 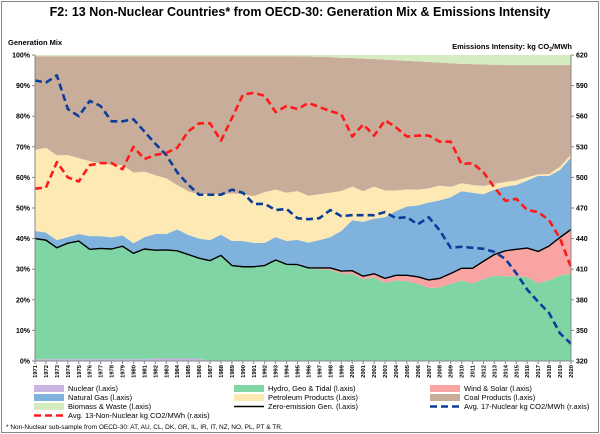 I want to click on legend-label-hydro-geo-tidal-l-axis: Hydro, Geo & Tidal (l.axis), so click(x=312, y=388).